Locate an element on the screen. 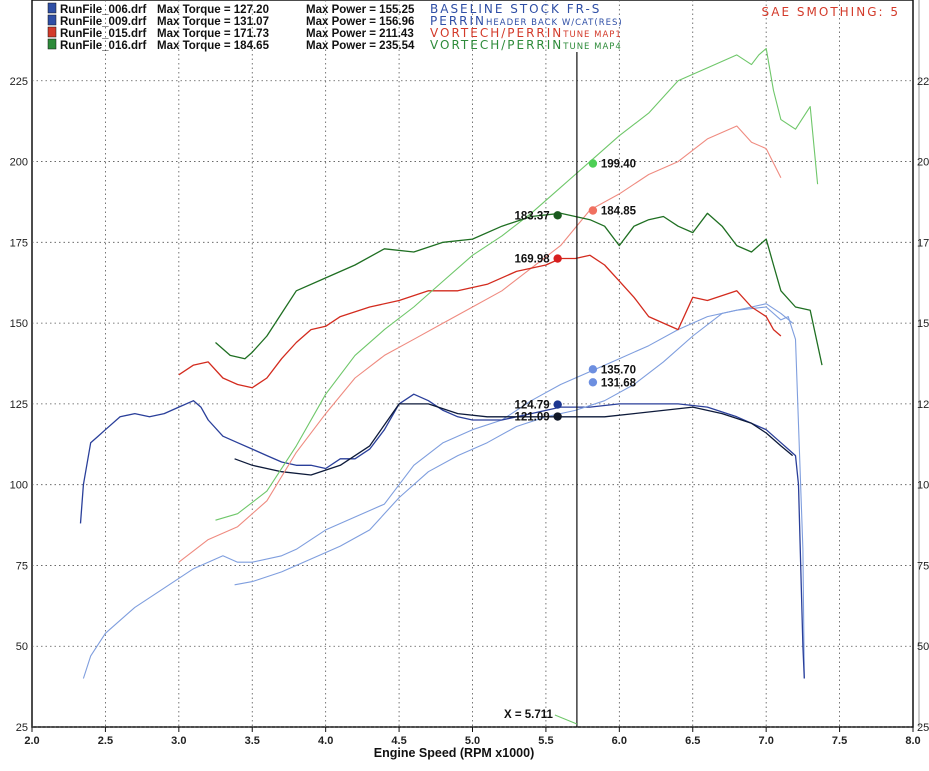 The width and height of the screenshot is (929, 771). y-tick-label-left: 200 is located at coordinates (19, 163).